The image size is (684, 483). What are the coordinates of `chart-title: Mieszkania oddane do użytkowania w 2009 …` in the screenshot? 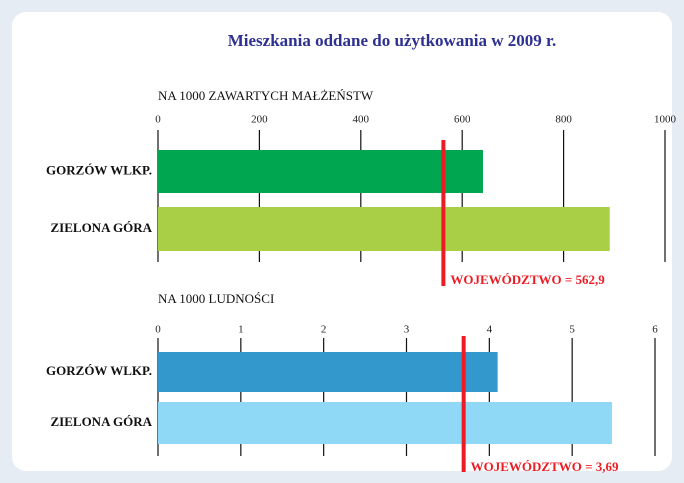 It's located at (392, 40).